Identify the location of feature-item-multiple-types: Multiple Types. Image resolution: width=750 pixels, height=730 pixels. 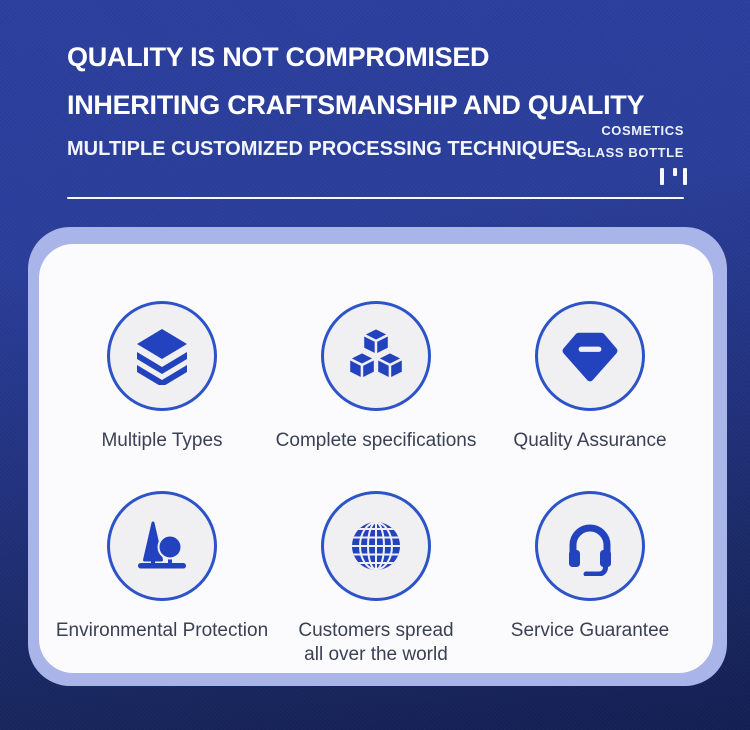
(162, 377).